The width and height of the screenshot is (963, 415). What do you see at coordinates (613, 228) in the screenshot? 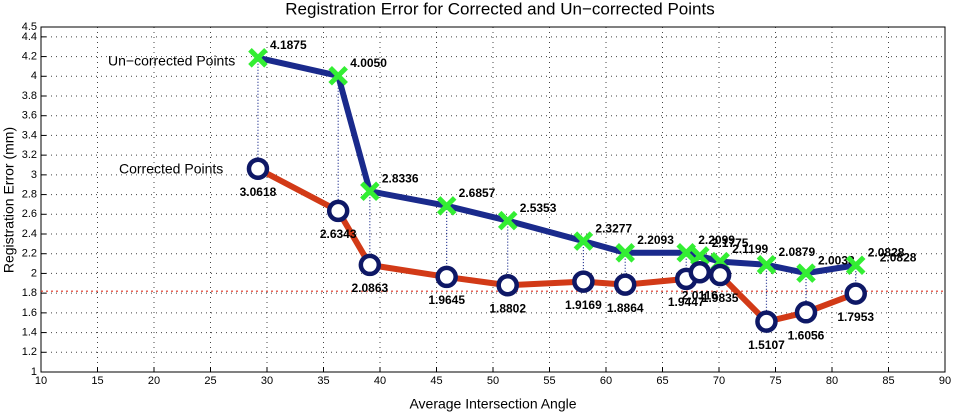
I see `value-label: 2.3277` at bounding box center [613, 228].